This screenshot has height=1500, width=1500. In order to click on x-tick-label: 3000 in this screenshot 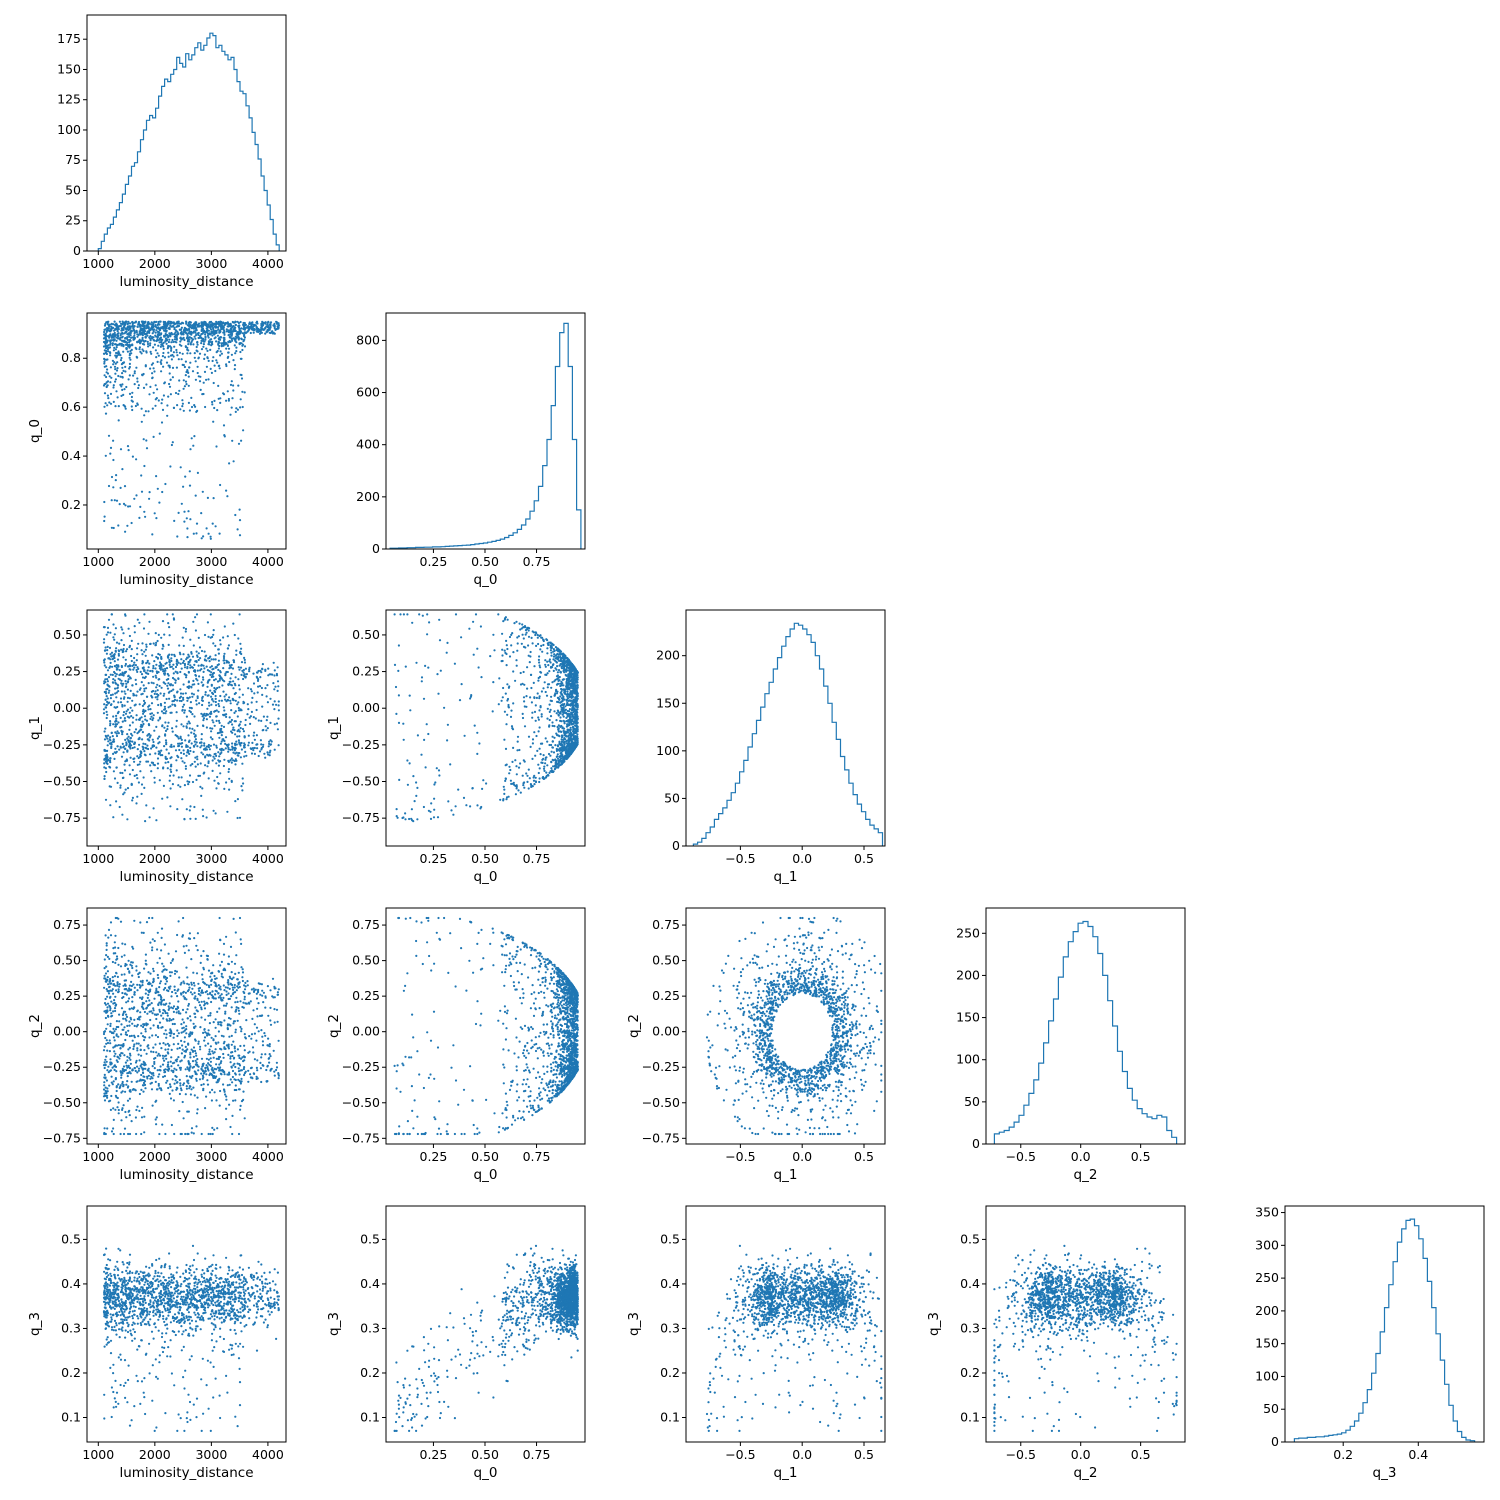, I will do `click(211, 263)`.